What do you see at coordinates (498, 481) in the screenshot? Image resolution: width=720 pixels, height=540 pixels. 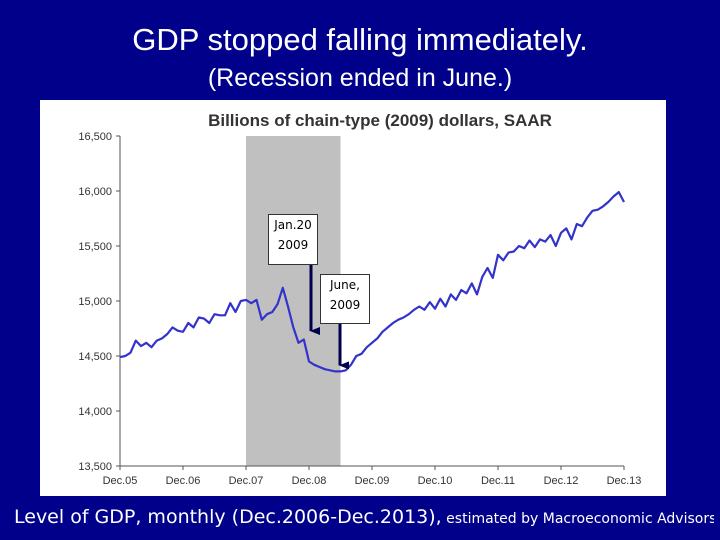 I see `x-tick-label: Dec.11` at bounding box center [498, 481].